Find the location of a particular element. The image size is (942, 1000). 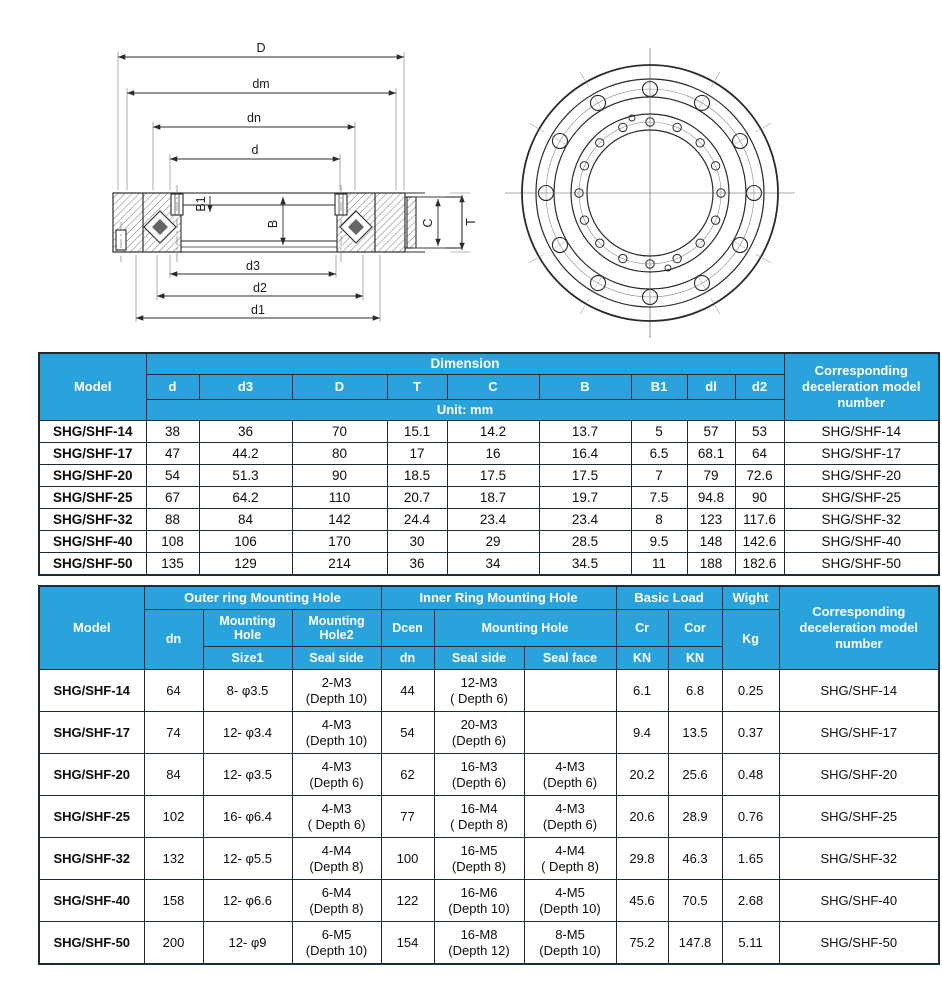

value-cell: 200 is located at coordinates (173, 943).